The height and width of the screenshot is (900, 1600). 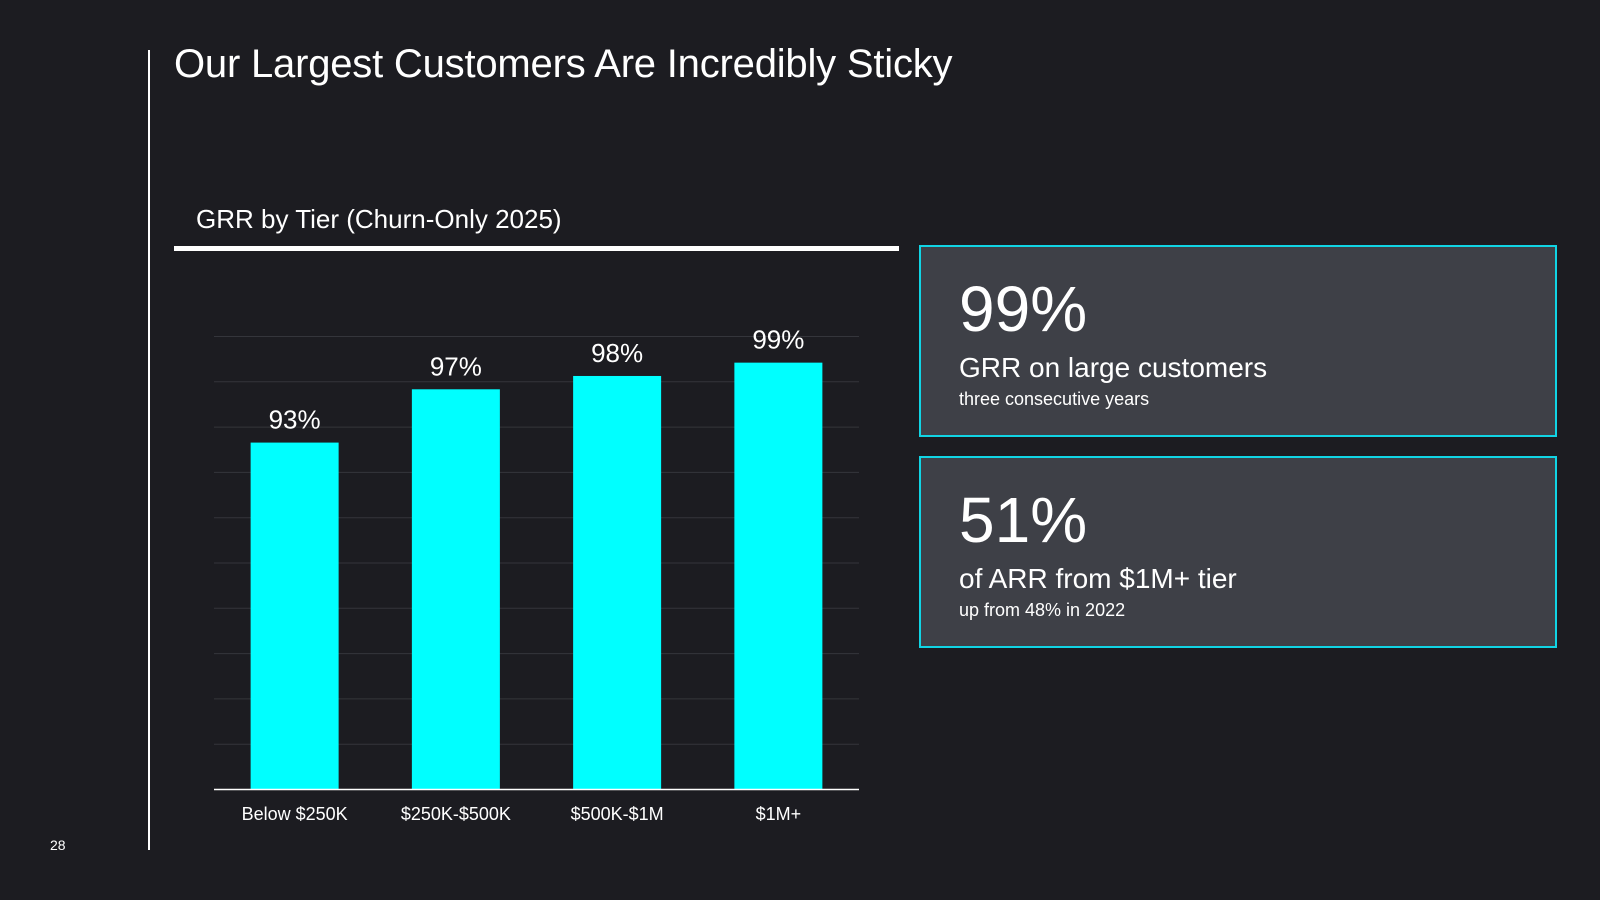 I want to click on x-tick-label: Below $250K, so click(x=295, y=814).